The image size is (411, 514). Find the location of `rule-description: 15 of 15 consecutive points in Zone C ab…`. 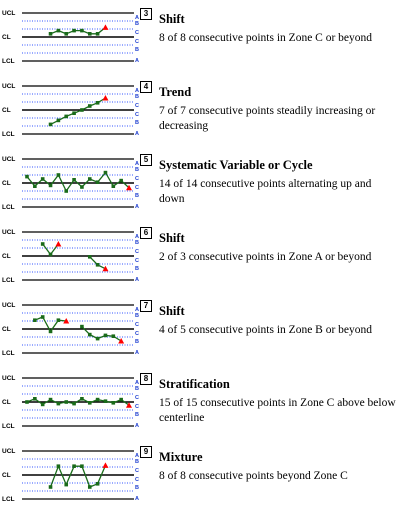

rule-description: 15 of 15 consecutive points in Zone C ab… is located at coordinates (277, 410).